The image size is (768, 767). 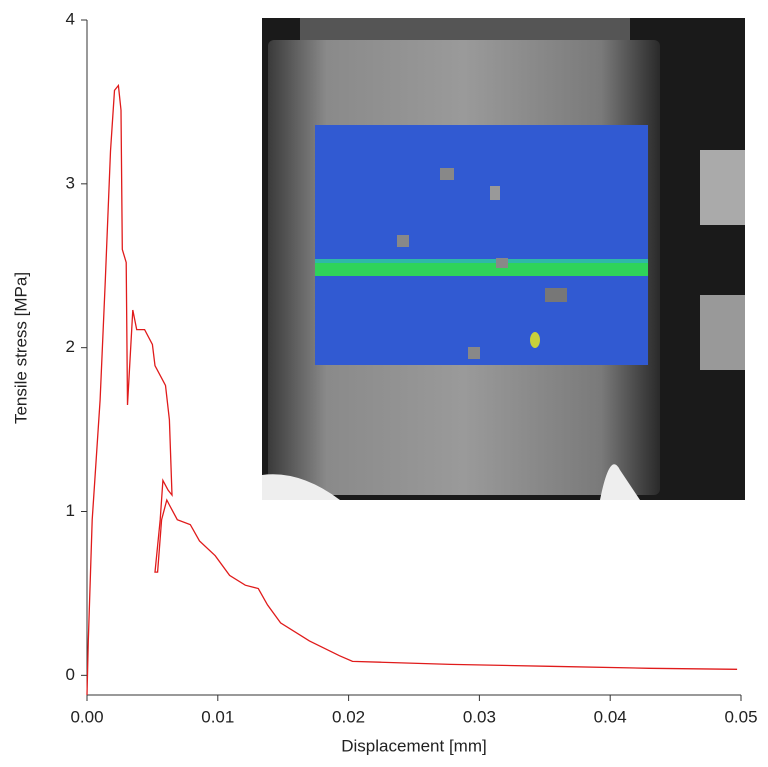 I want to click on x-tick-label: 0.03, so click(x=479, y=716).